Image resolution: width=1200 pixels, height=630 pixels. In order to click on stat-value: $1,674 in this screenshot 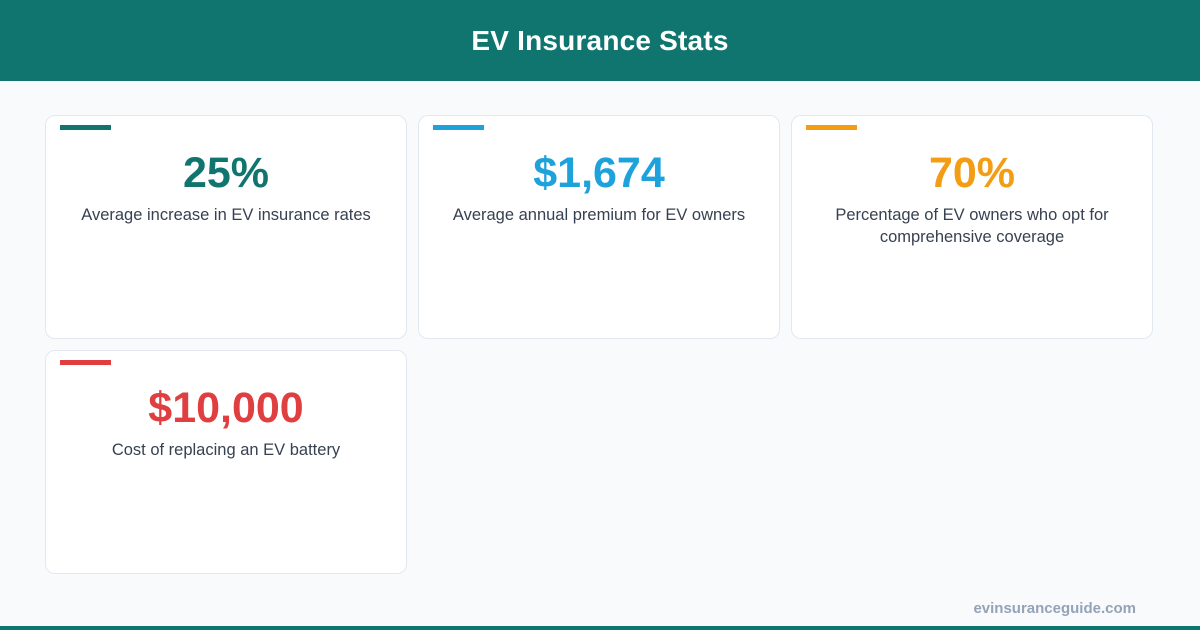, I will do `click(599, 173)`.